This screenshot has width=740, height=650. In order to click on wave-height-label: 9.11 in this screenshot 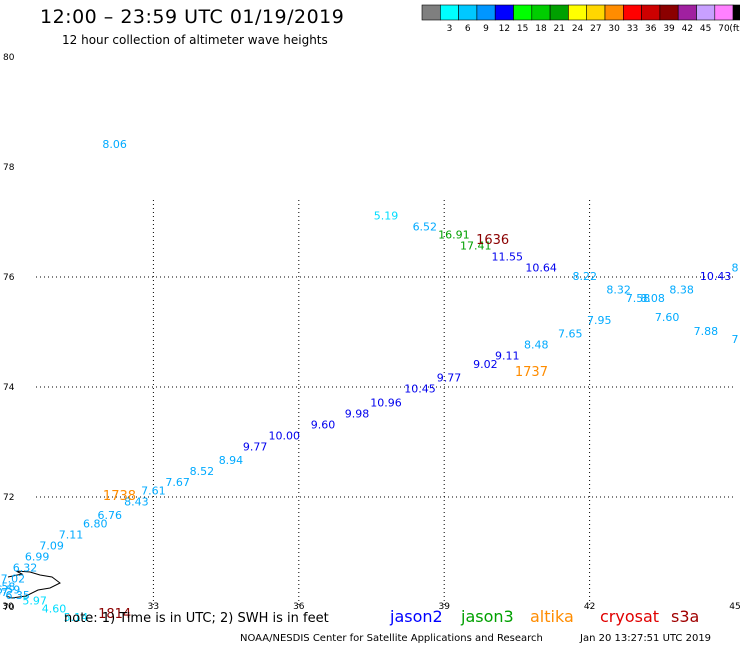, I will do `click(507, 356)`.